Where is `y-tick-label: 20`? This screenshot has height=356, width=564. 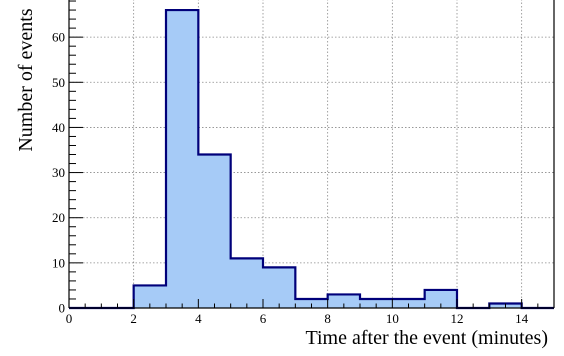
y-tick-label: 20 is located at coordinates (58, 217).